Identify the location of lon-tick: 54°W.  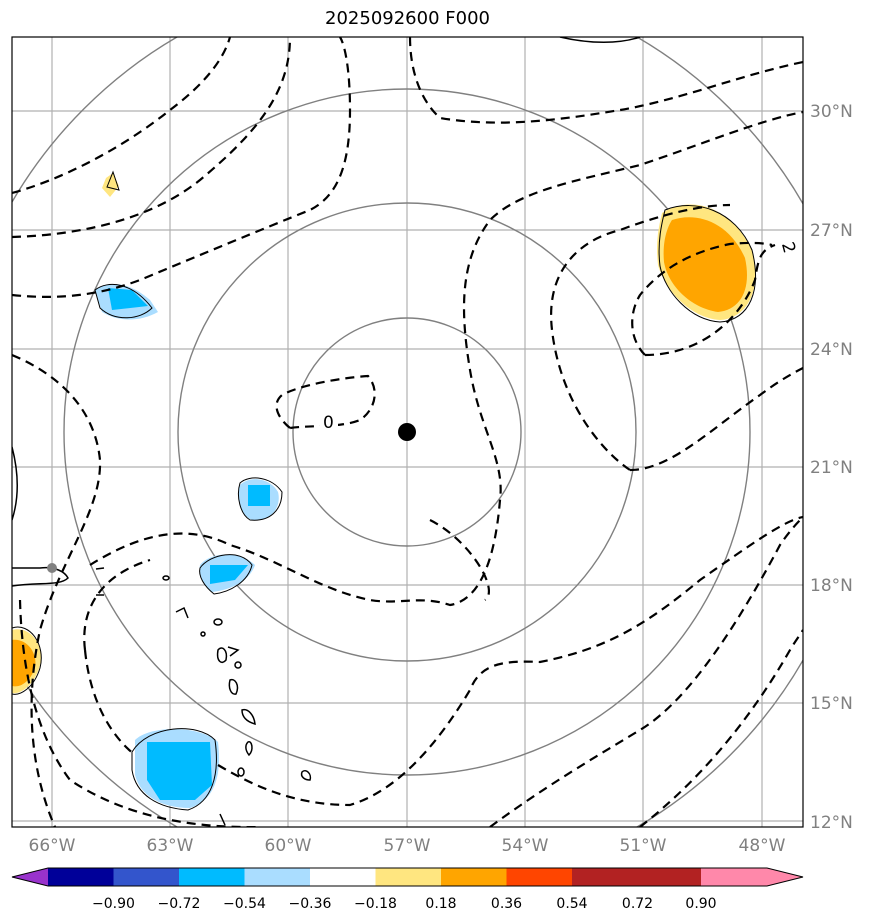
(525, 846).